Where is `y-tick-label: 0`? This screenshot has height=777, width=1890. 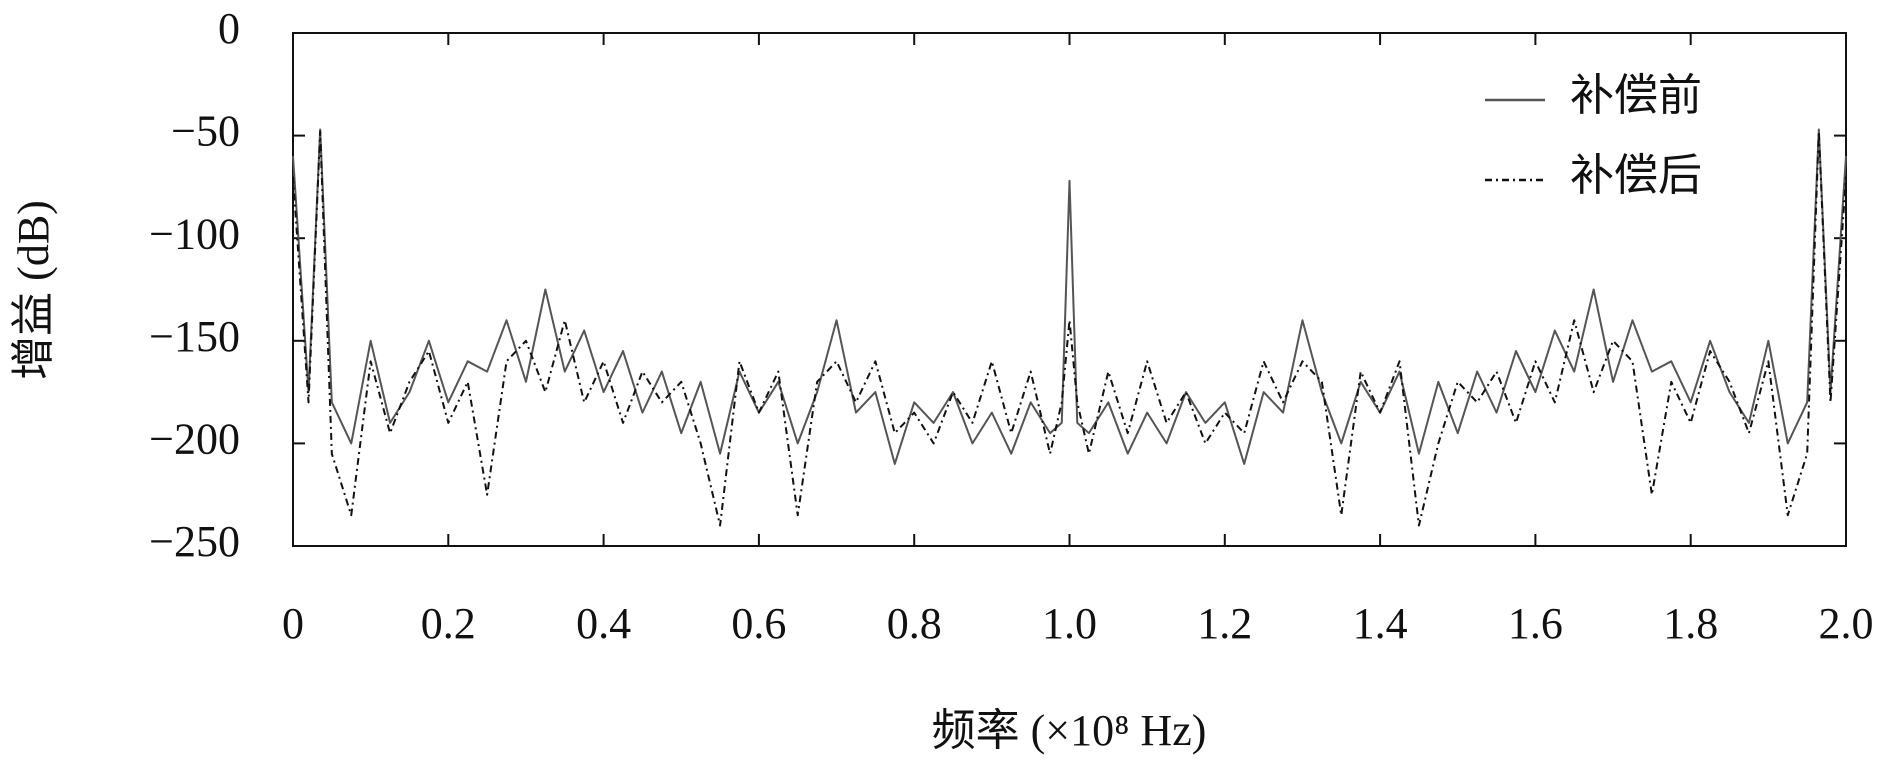
y-tick-label: 0 is located at coordinates (229, 28).